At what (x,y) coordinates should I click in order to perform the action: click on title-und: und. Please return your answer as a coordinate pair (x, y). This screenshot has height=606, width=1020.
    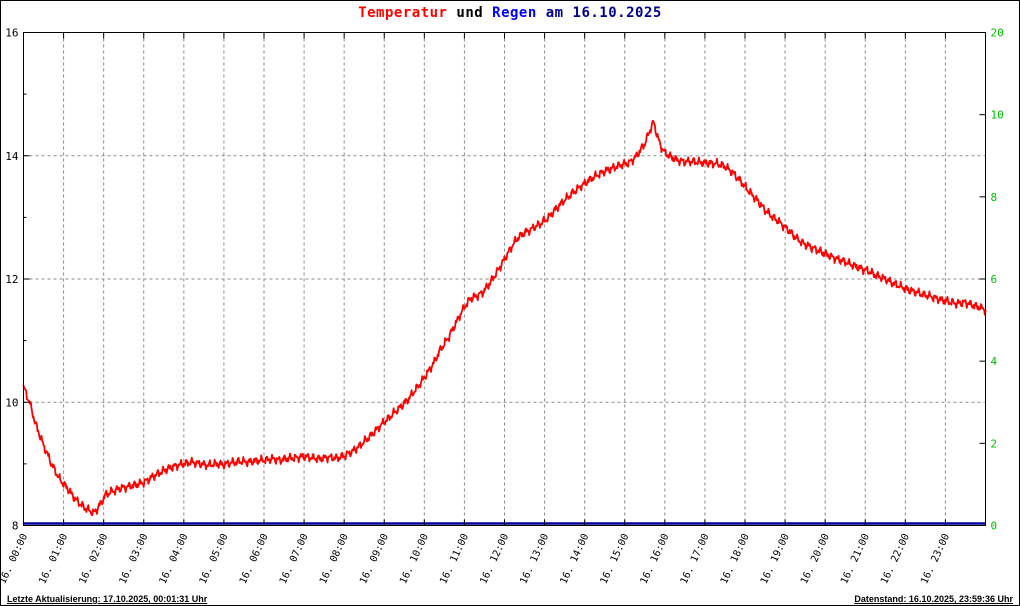
    Looking at the image, I should click on (470, 13).